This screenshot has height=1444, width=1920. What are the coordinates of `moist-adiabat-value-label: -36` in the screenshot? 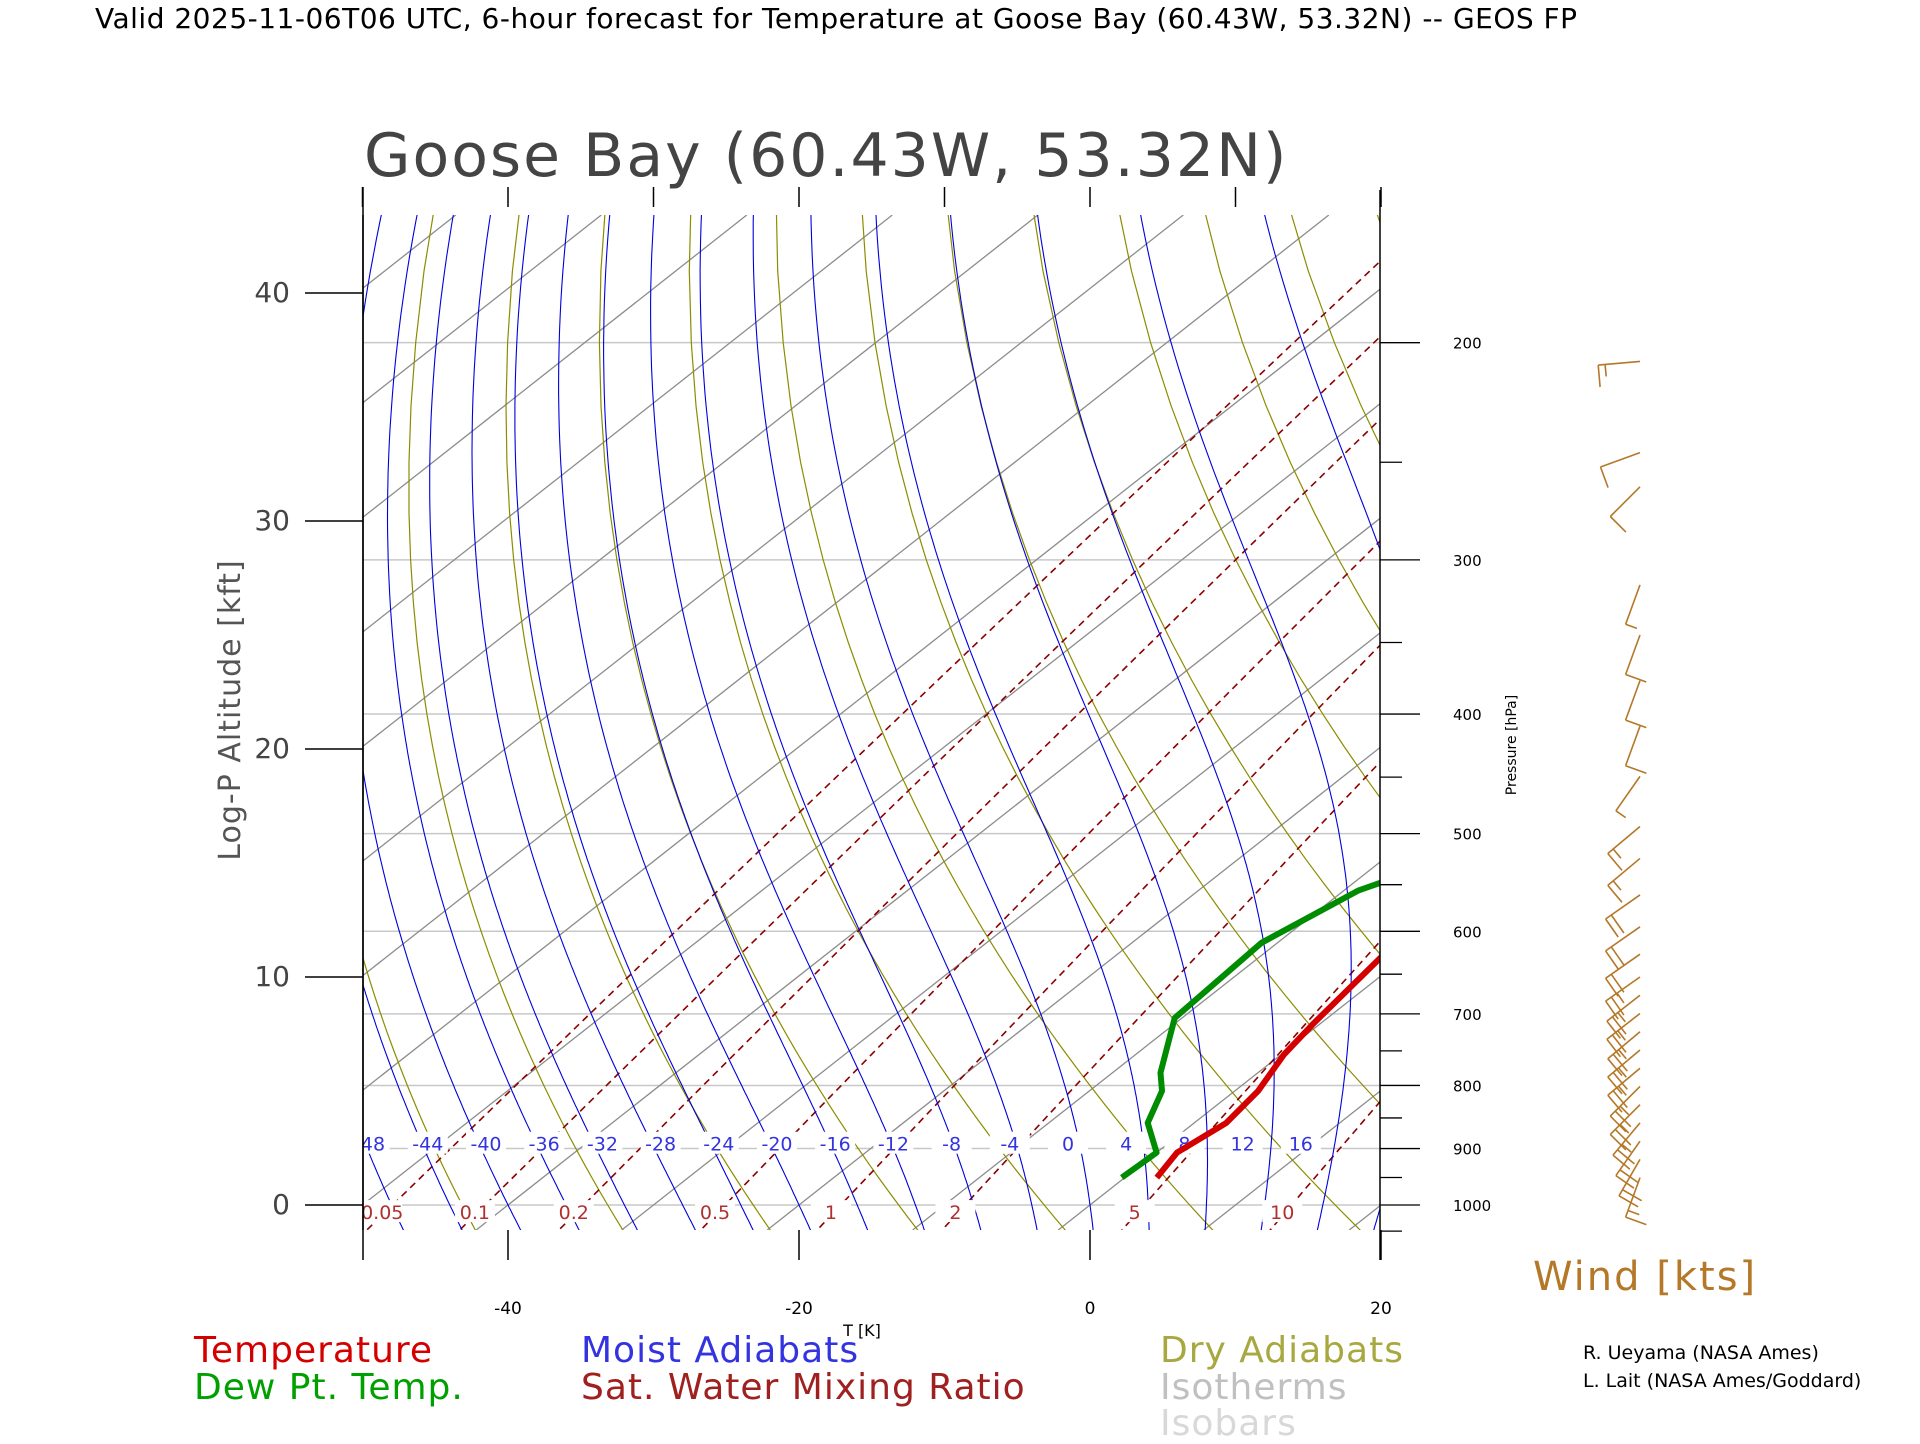 It's located at (544, 1145).